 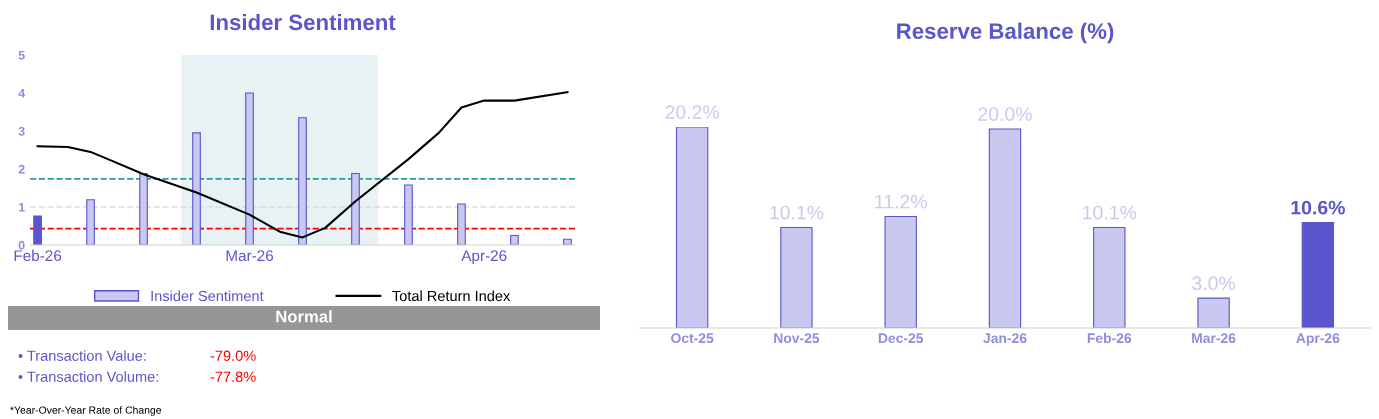 I want to click on text: Normal, so click(x=304, y=316).